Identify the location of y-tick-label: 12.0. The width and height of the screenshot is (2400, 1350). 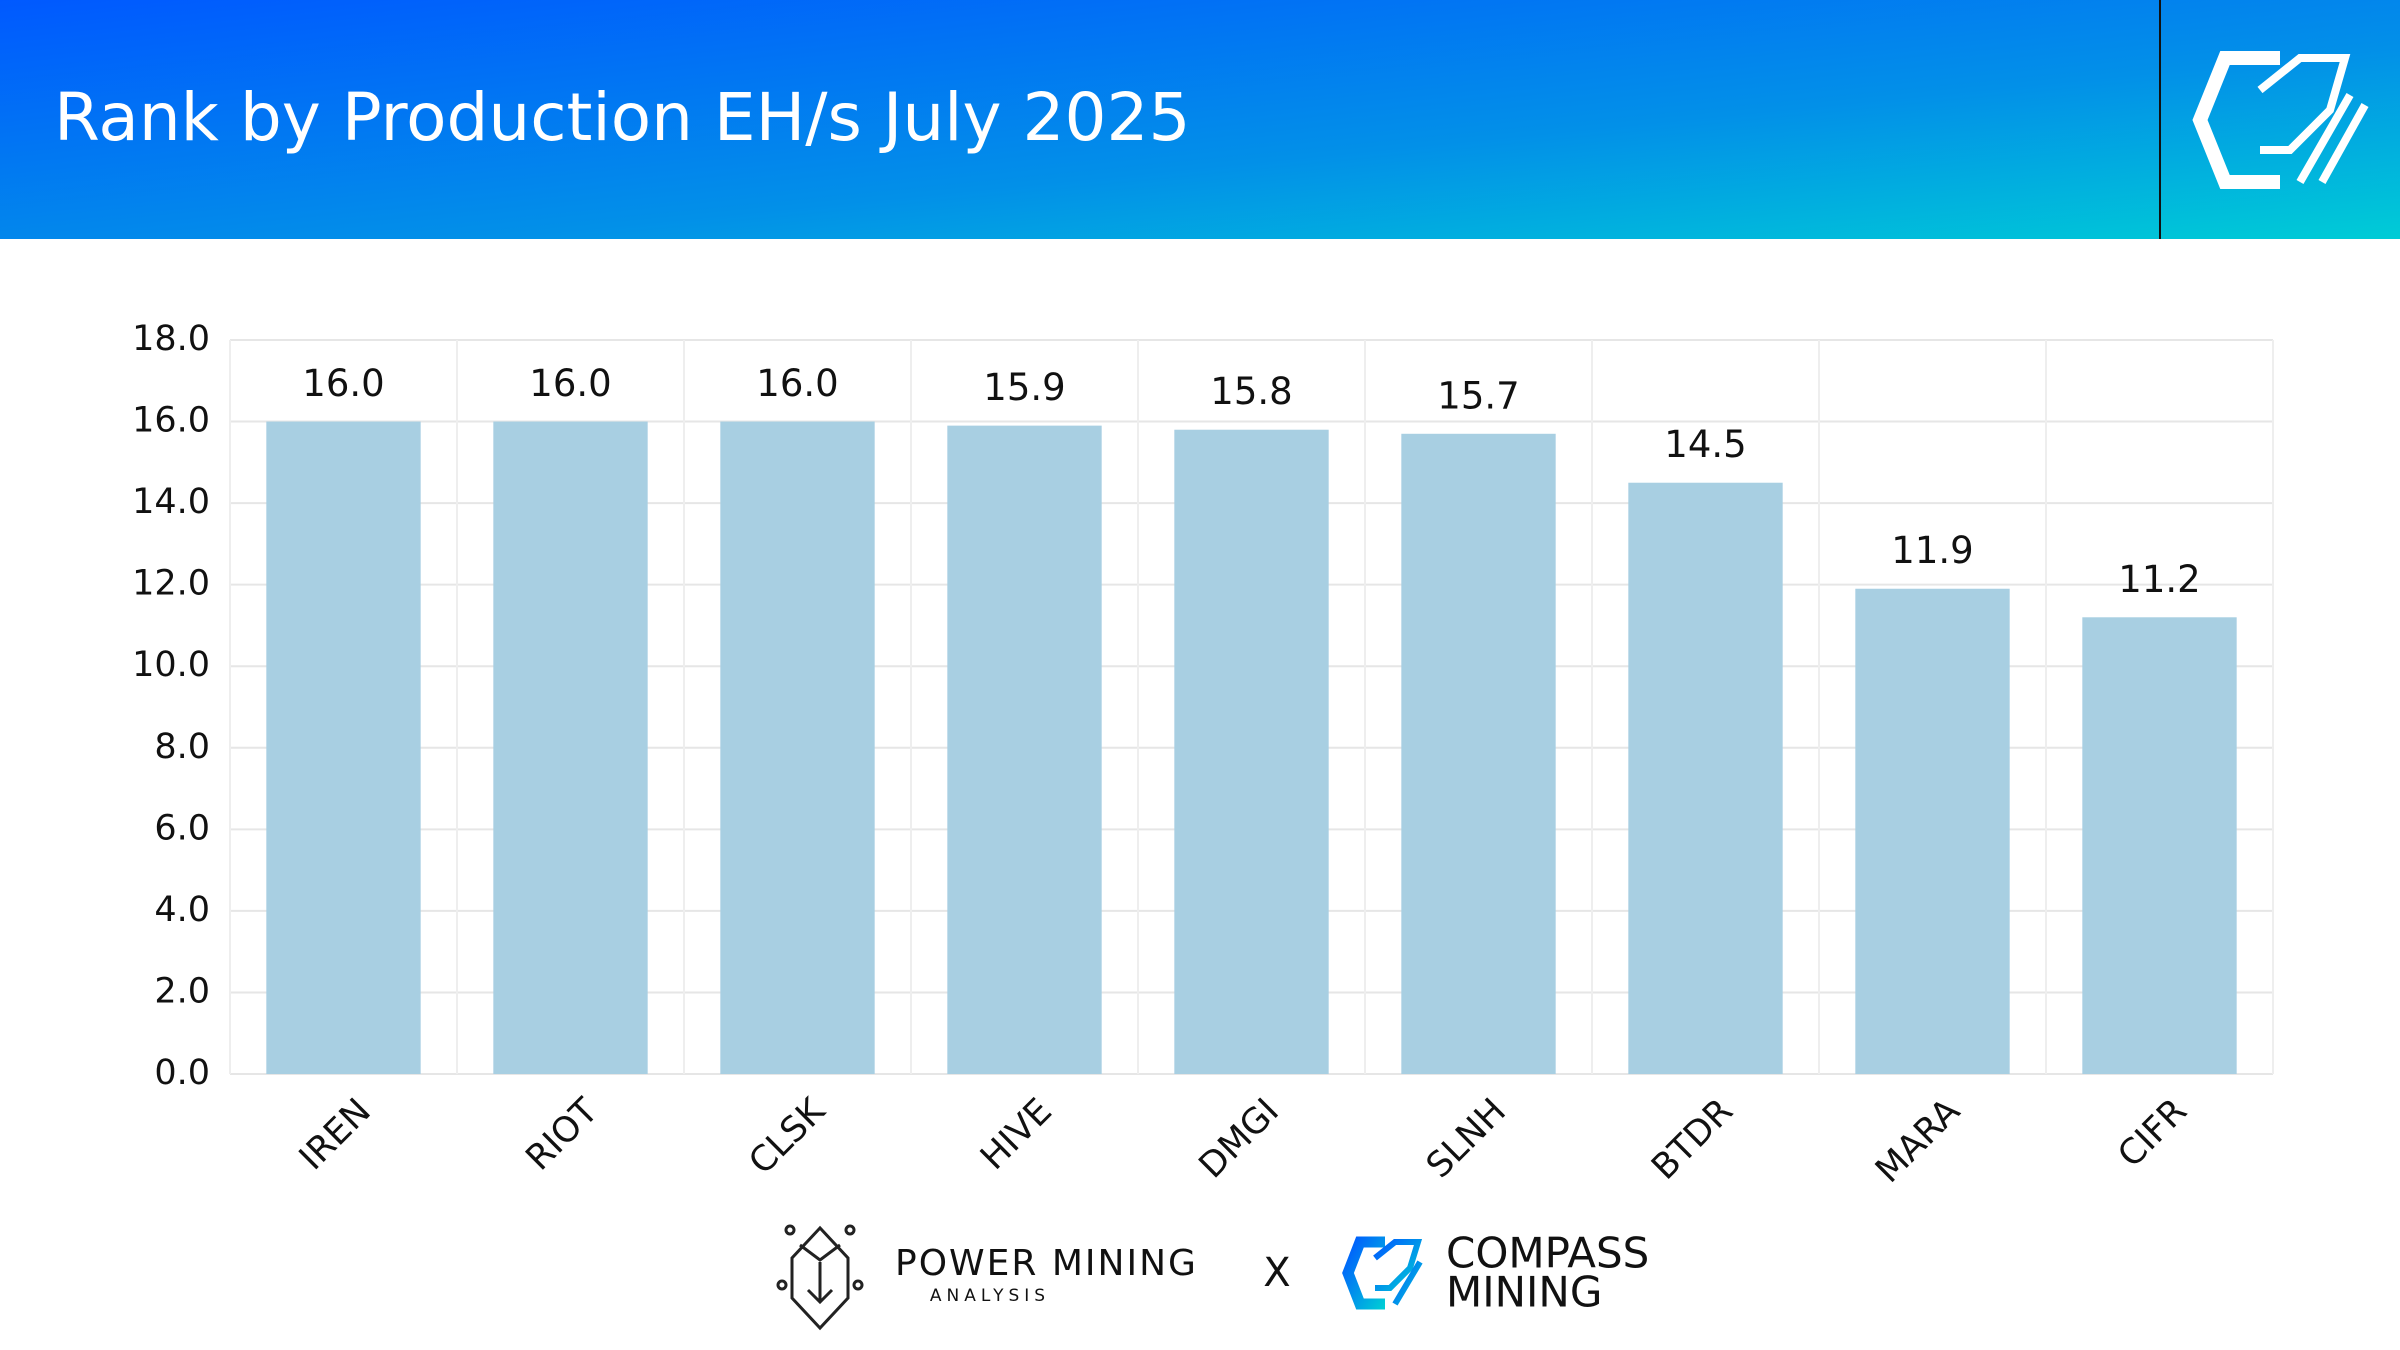
(171, 584).